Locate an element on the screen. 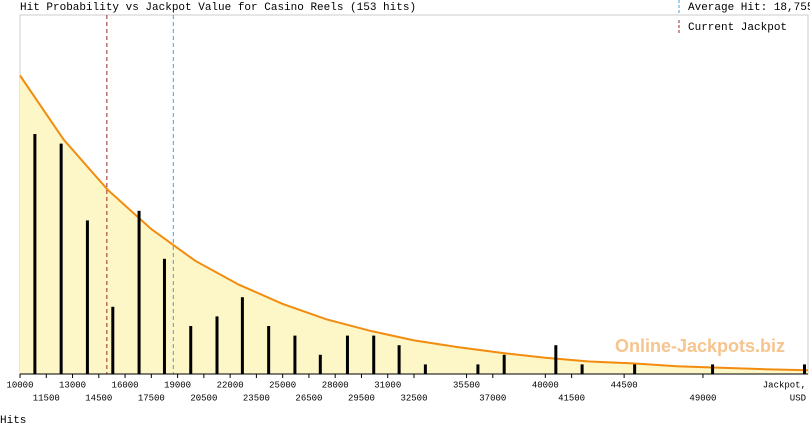 This screenshot has width=810, height=425. x-tick-label: 20500 is located at coordinates (203, 398).